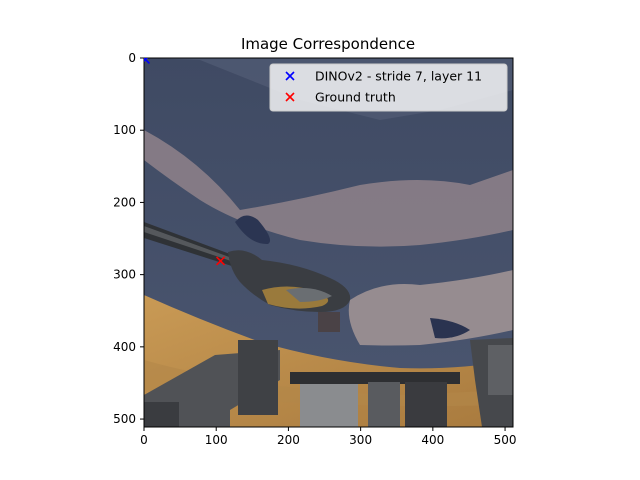 The image size is (640, 480). Describe the element at coordinates (124, 130) in the screenshot. I see `y-tick-label: 100` at that location.